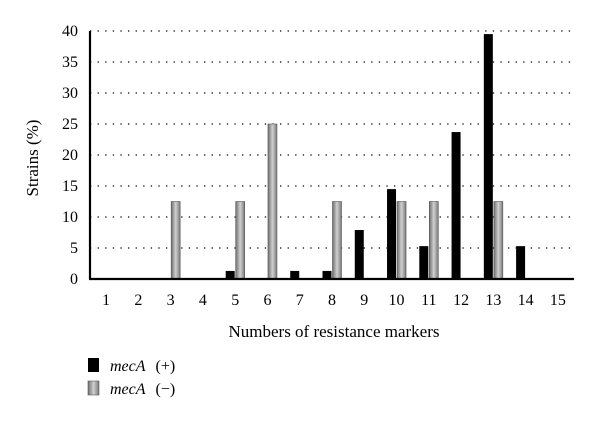  Describe the element at coordinates (128, 366) in the screenshot. I see `legend-label-mecA-positive-gene: mecA` at that location.